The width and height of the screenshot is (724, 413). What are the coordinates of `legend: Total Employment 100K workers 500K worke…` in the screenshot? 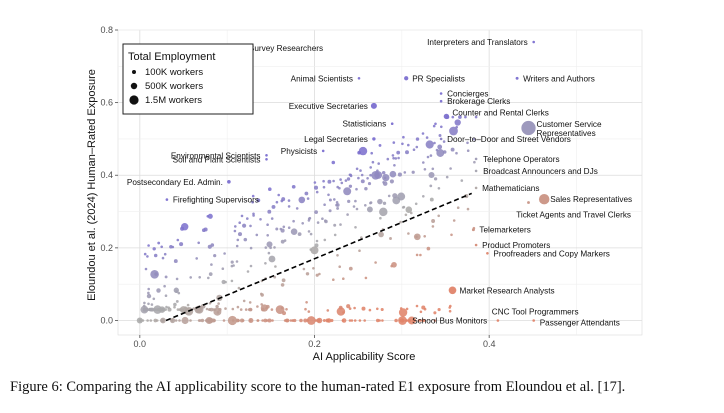 It's located at (188, 79).